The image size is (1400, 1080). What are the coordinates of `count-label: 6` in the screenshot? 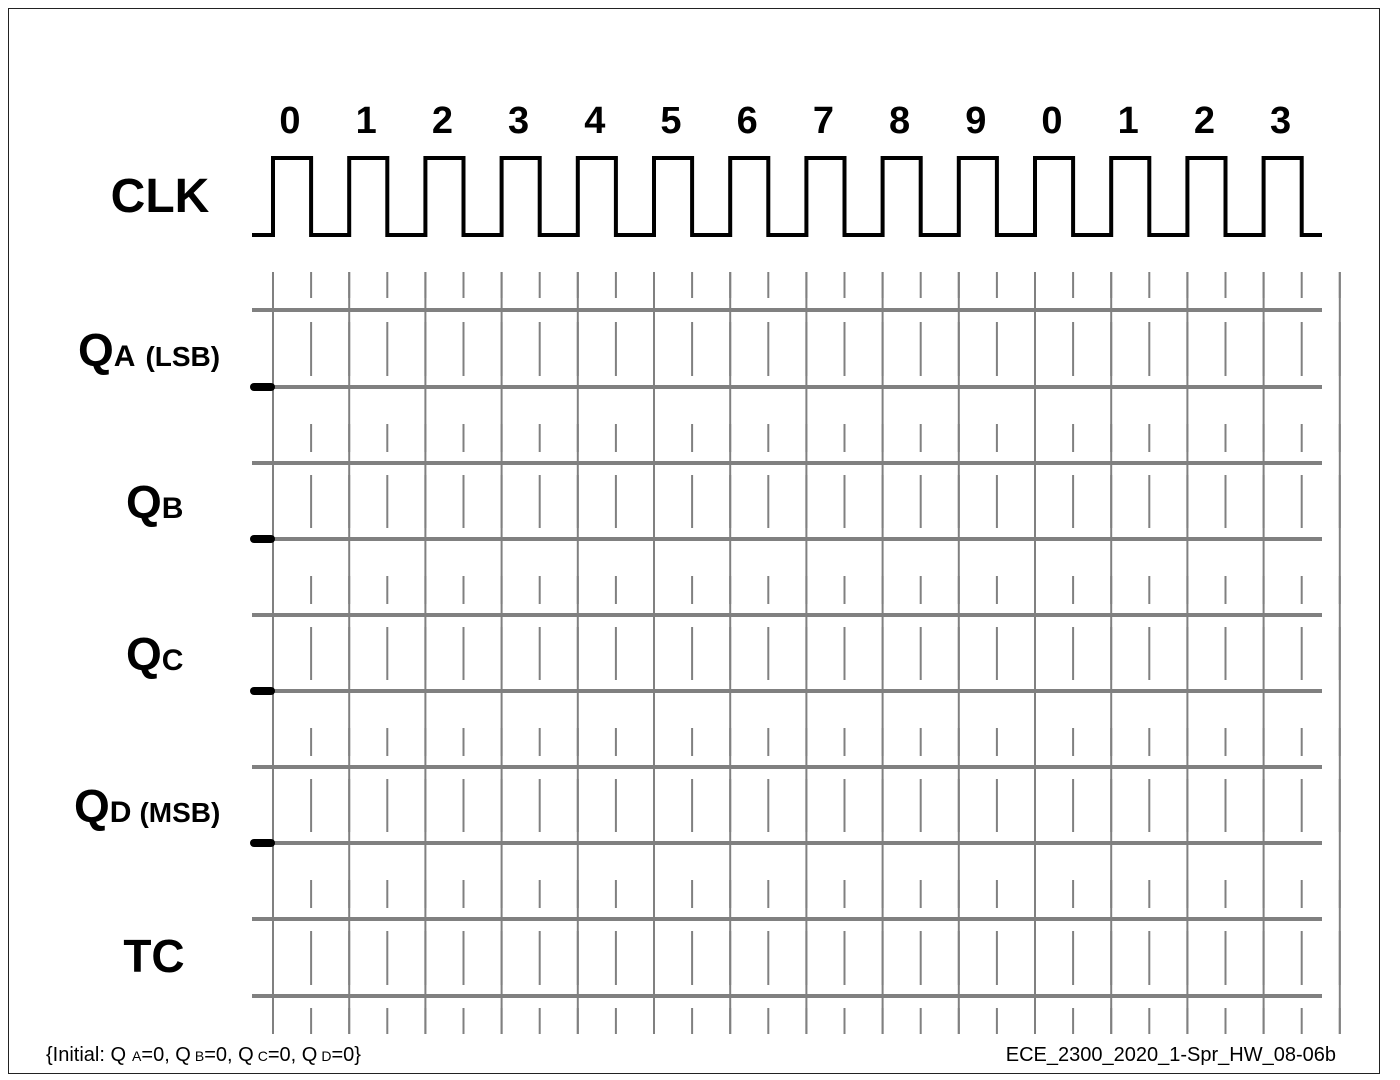 It's located at (747, 121).